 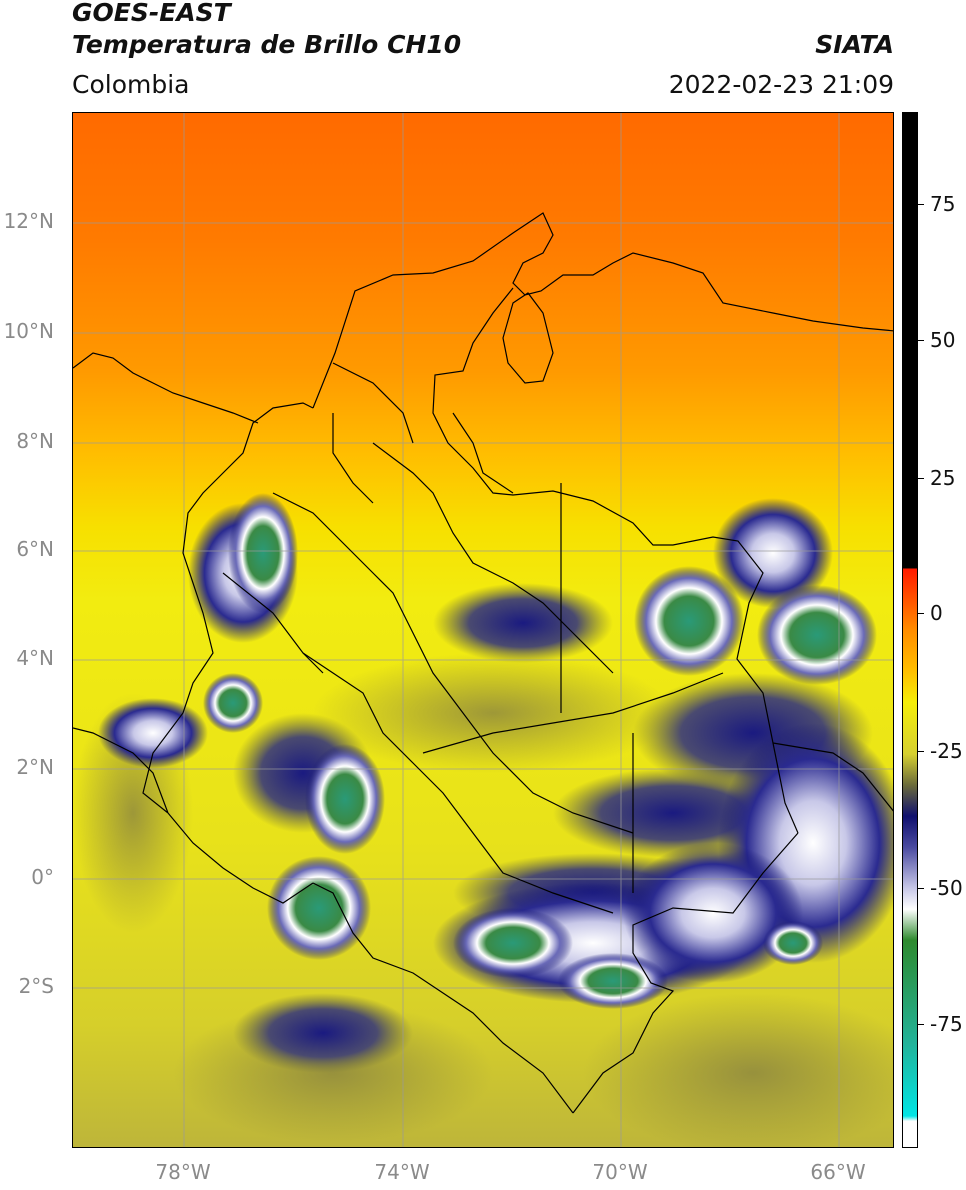 What do you see at coordinates (193, 608) in the screenshot?
I see `pacific-coastline` at bounding box center [193, 608].